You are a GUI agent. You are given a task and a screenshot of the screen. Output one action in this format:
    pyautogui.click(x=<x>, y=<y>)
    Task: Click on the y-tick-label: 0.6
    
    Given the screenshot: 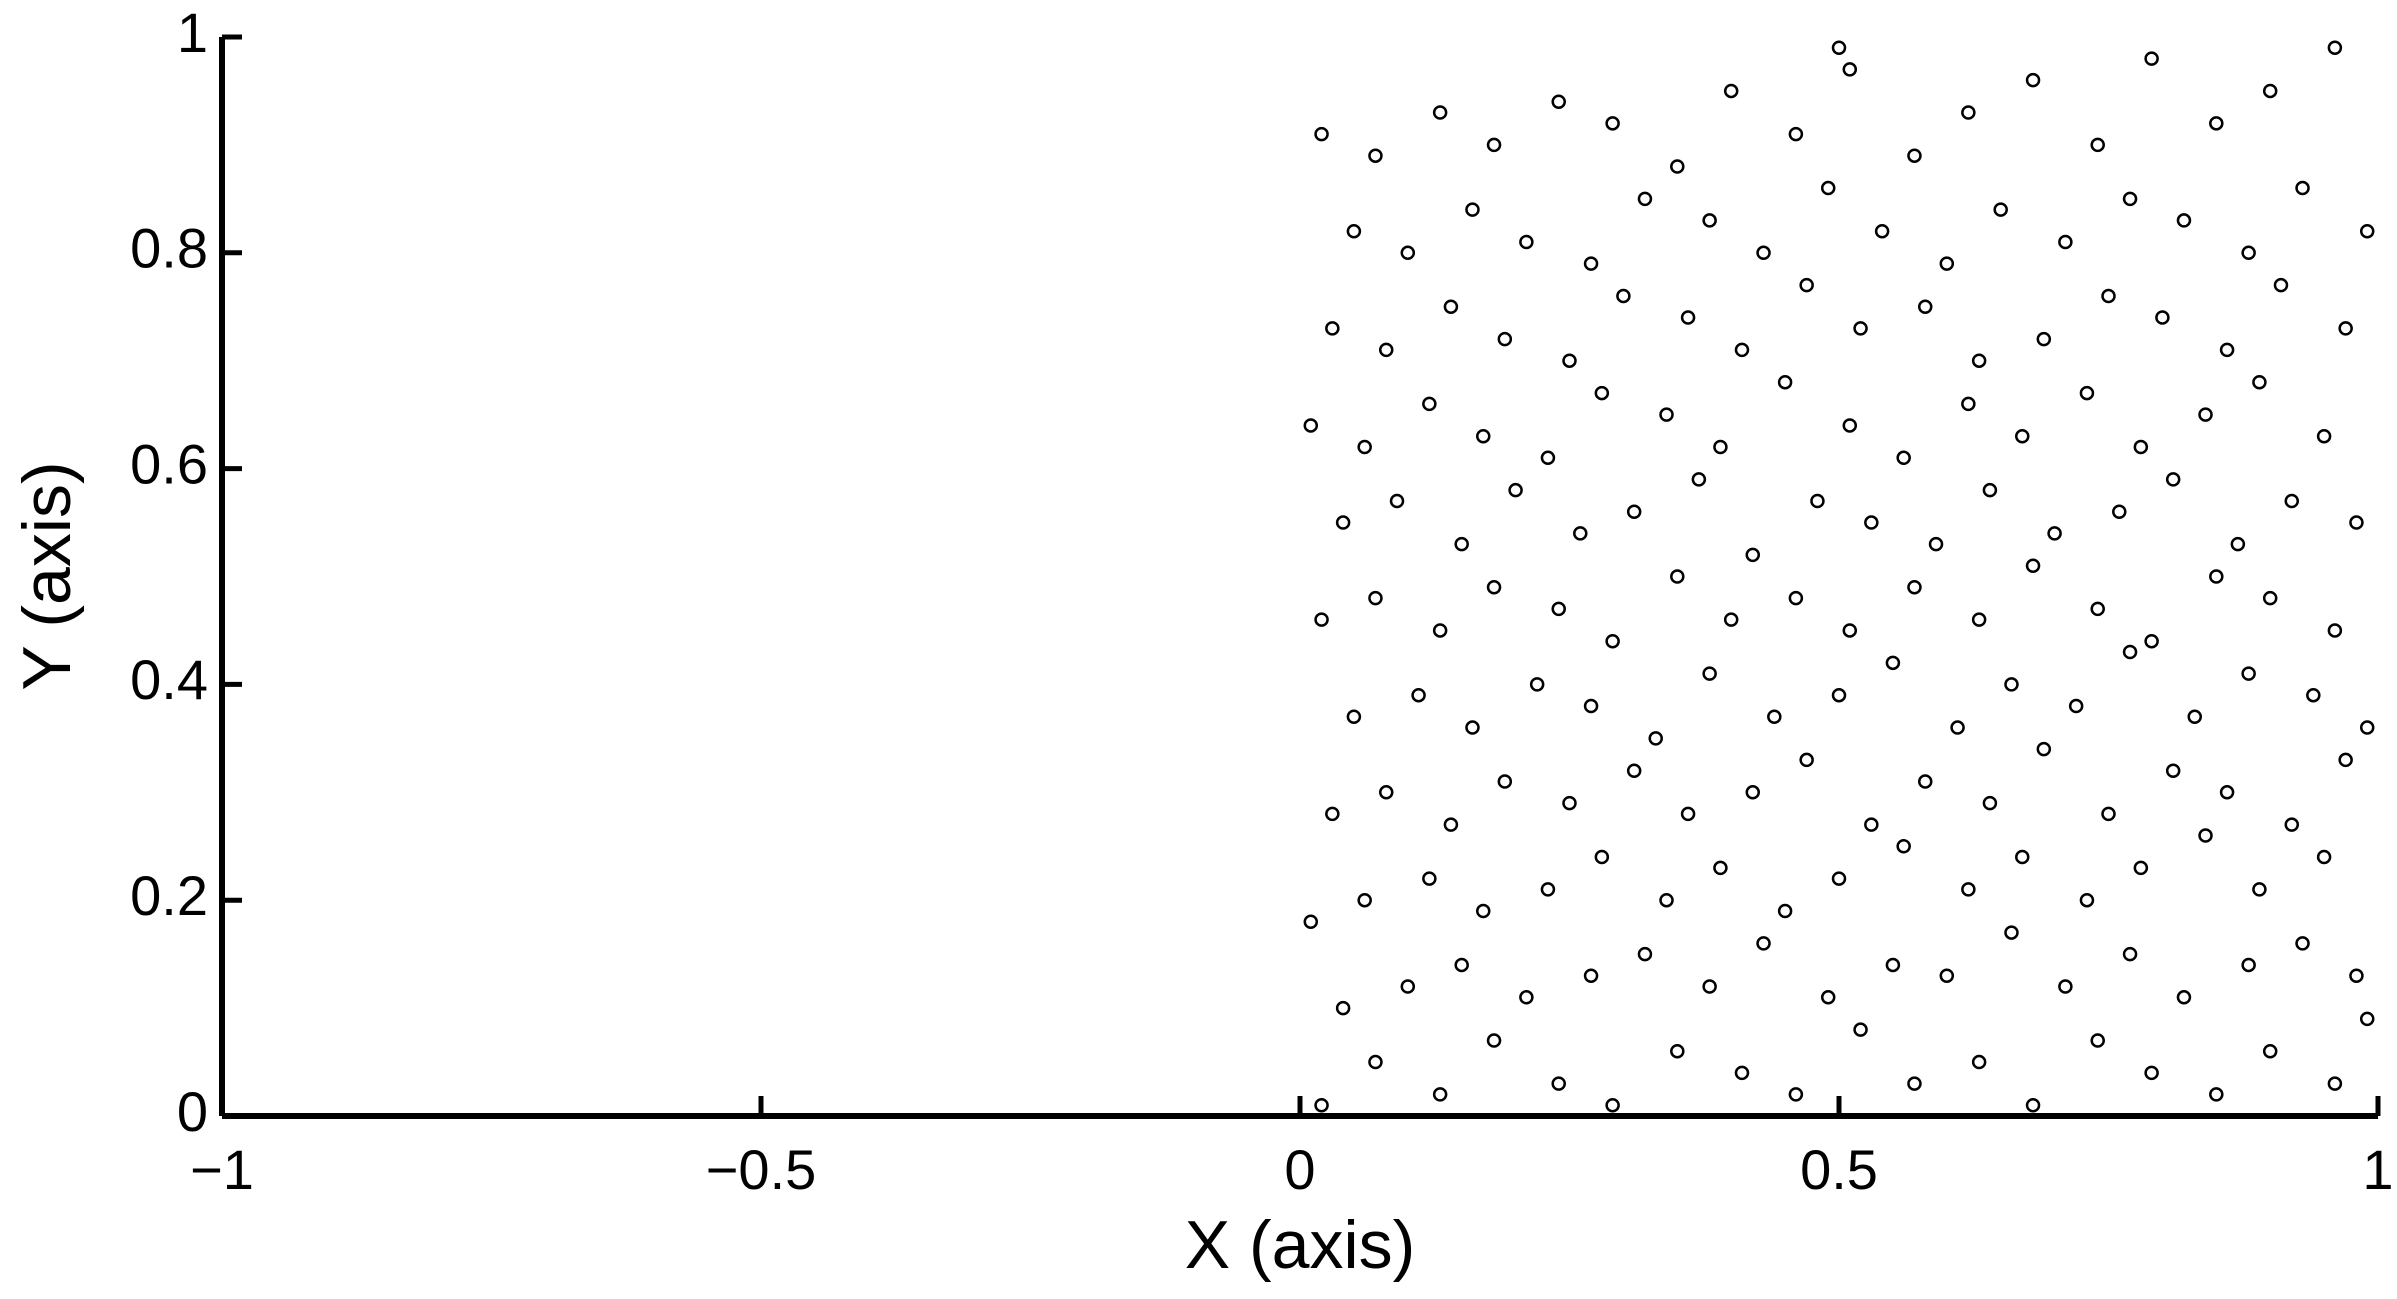 What is the action you would take?
    pyautogui.click(x=169, y=463)
    